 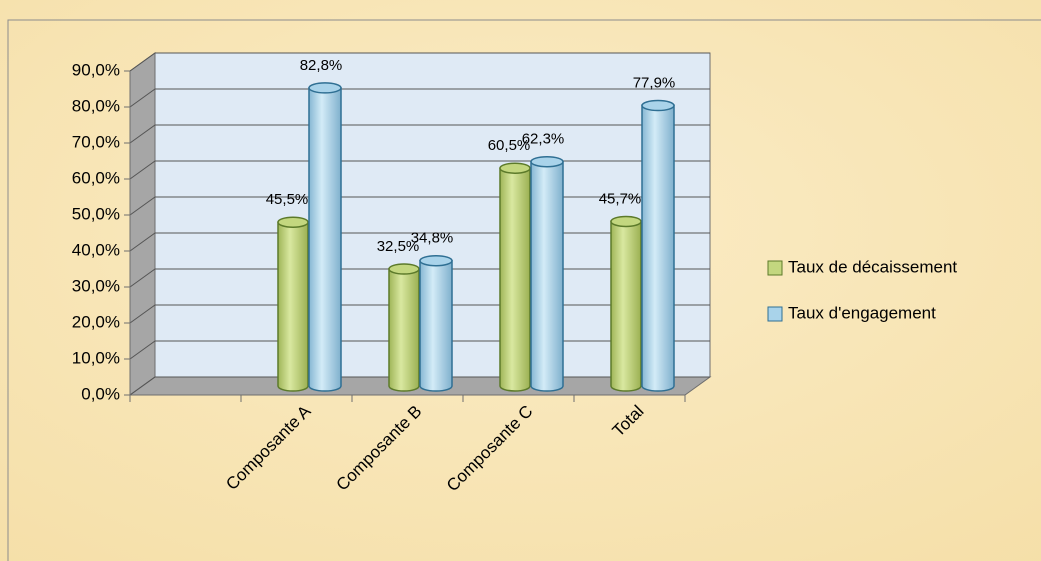 I want to click on legend-label: Taux de décaissement, so click(x=872, y=266).